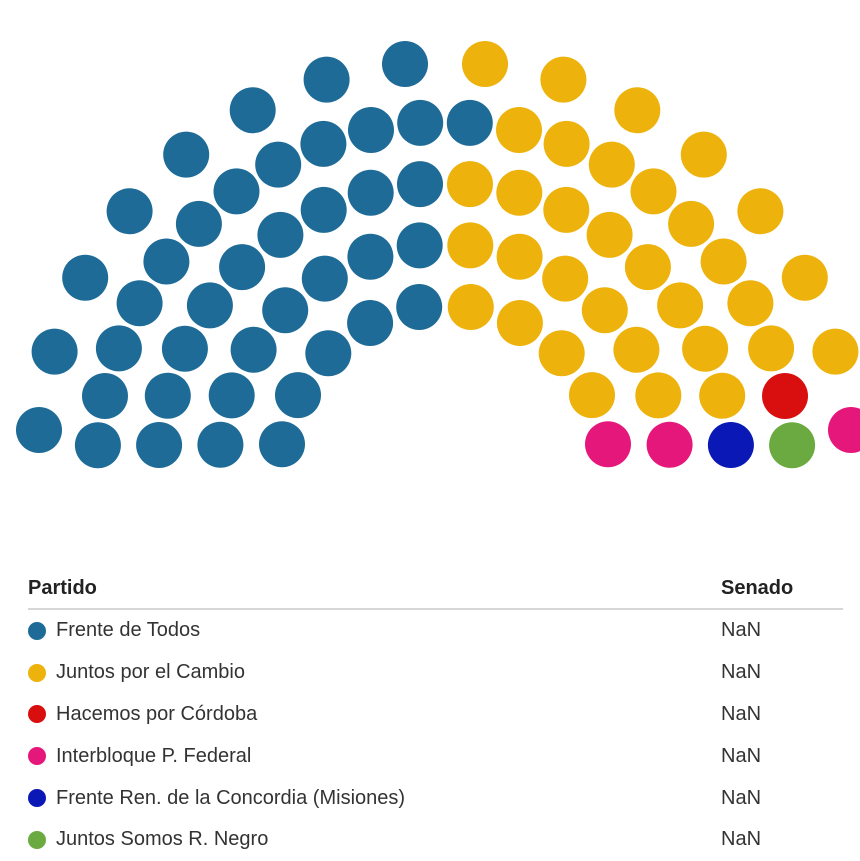 Image resolution: width=860 pixels, height=861 pixels. Describe the element at coordinates (435, 631) in the screenshot. I see `table-row: Frente de Todos NaN` at that location.